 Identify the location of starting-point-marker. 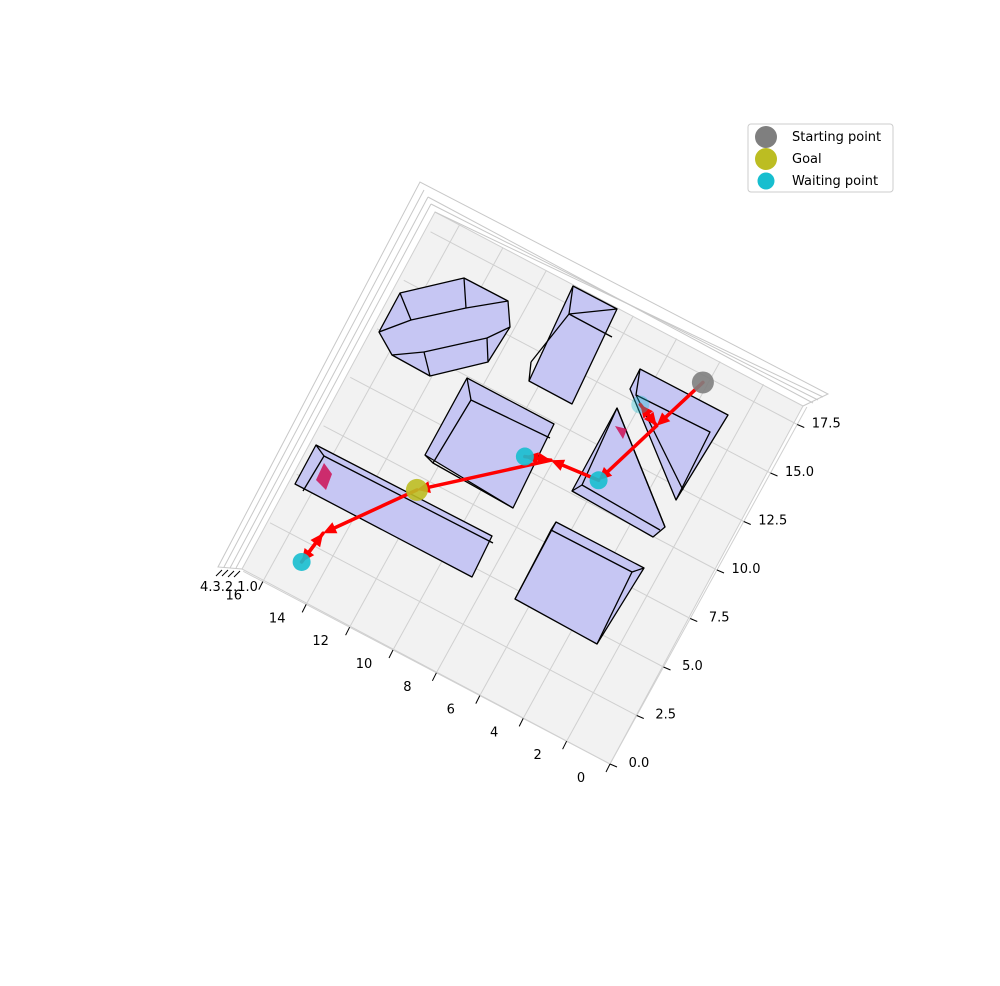
(702, 382).